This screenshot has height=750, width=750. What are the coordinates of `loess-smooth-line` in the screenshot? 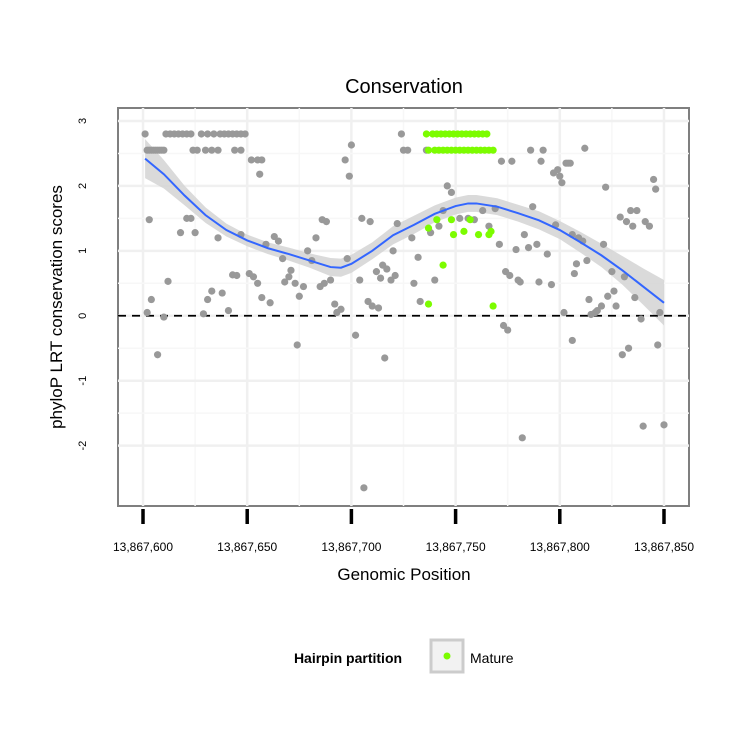 It's located at (404, 230).